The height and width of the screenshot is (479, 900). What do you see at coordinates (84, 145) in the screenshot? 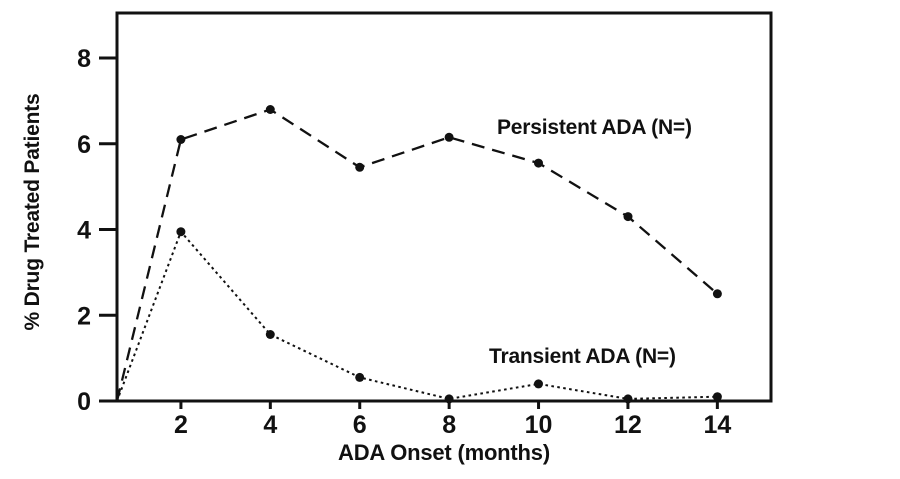
I see `y-tick-label: 6` at bounding box center [84, 145].